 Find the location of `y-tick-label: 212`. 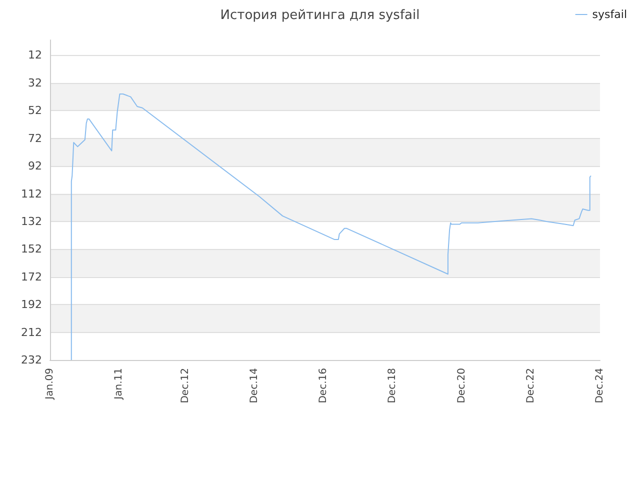

y-tick-label: 212 is located at coordinates (31, 332).